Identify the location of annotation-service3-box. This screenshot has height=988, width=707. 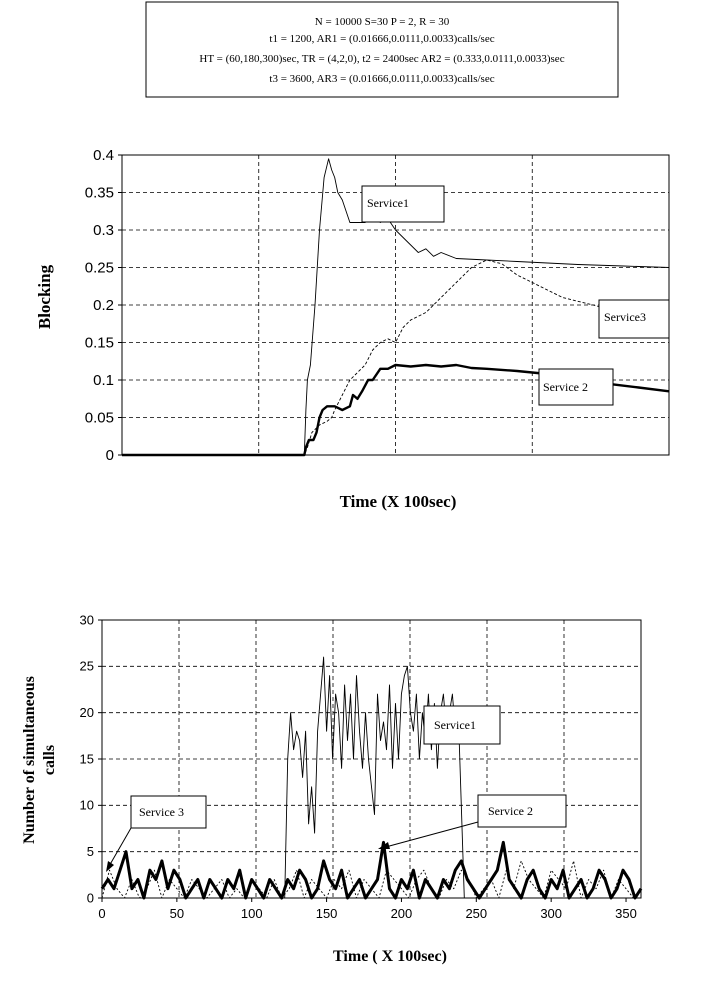
(634, 319).